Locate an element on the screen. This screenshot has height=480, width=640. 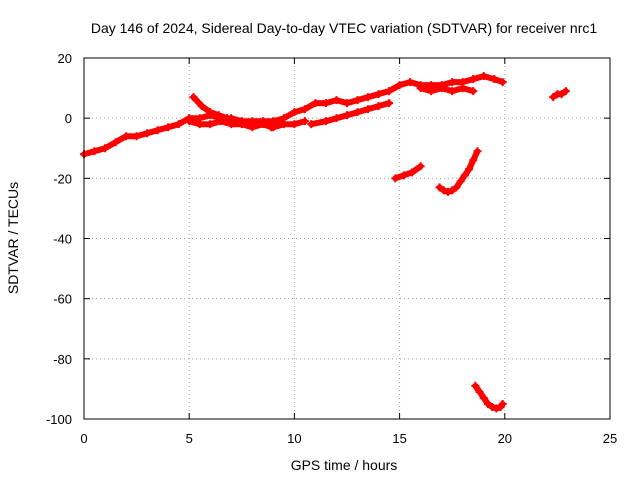
x-tick-label: 0 is located at coordinates (83, 438).